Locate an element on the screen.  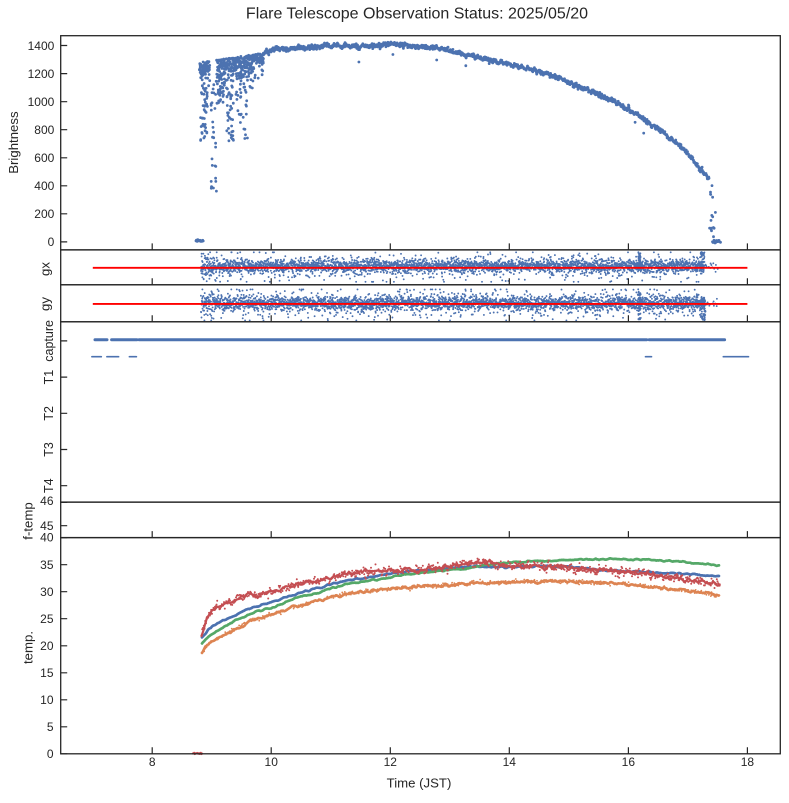
svg-text: T4 is located at coordinates (49, 485).